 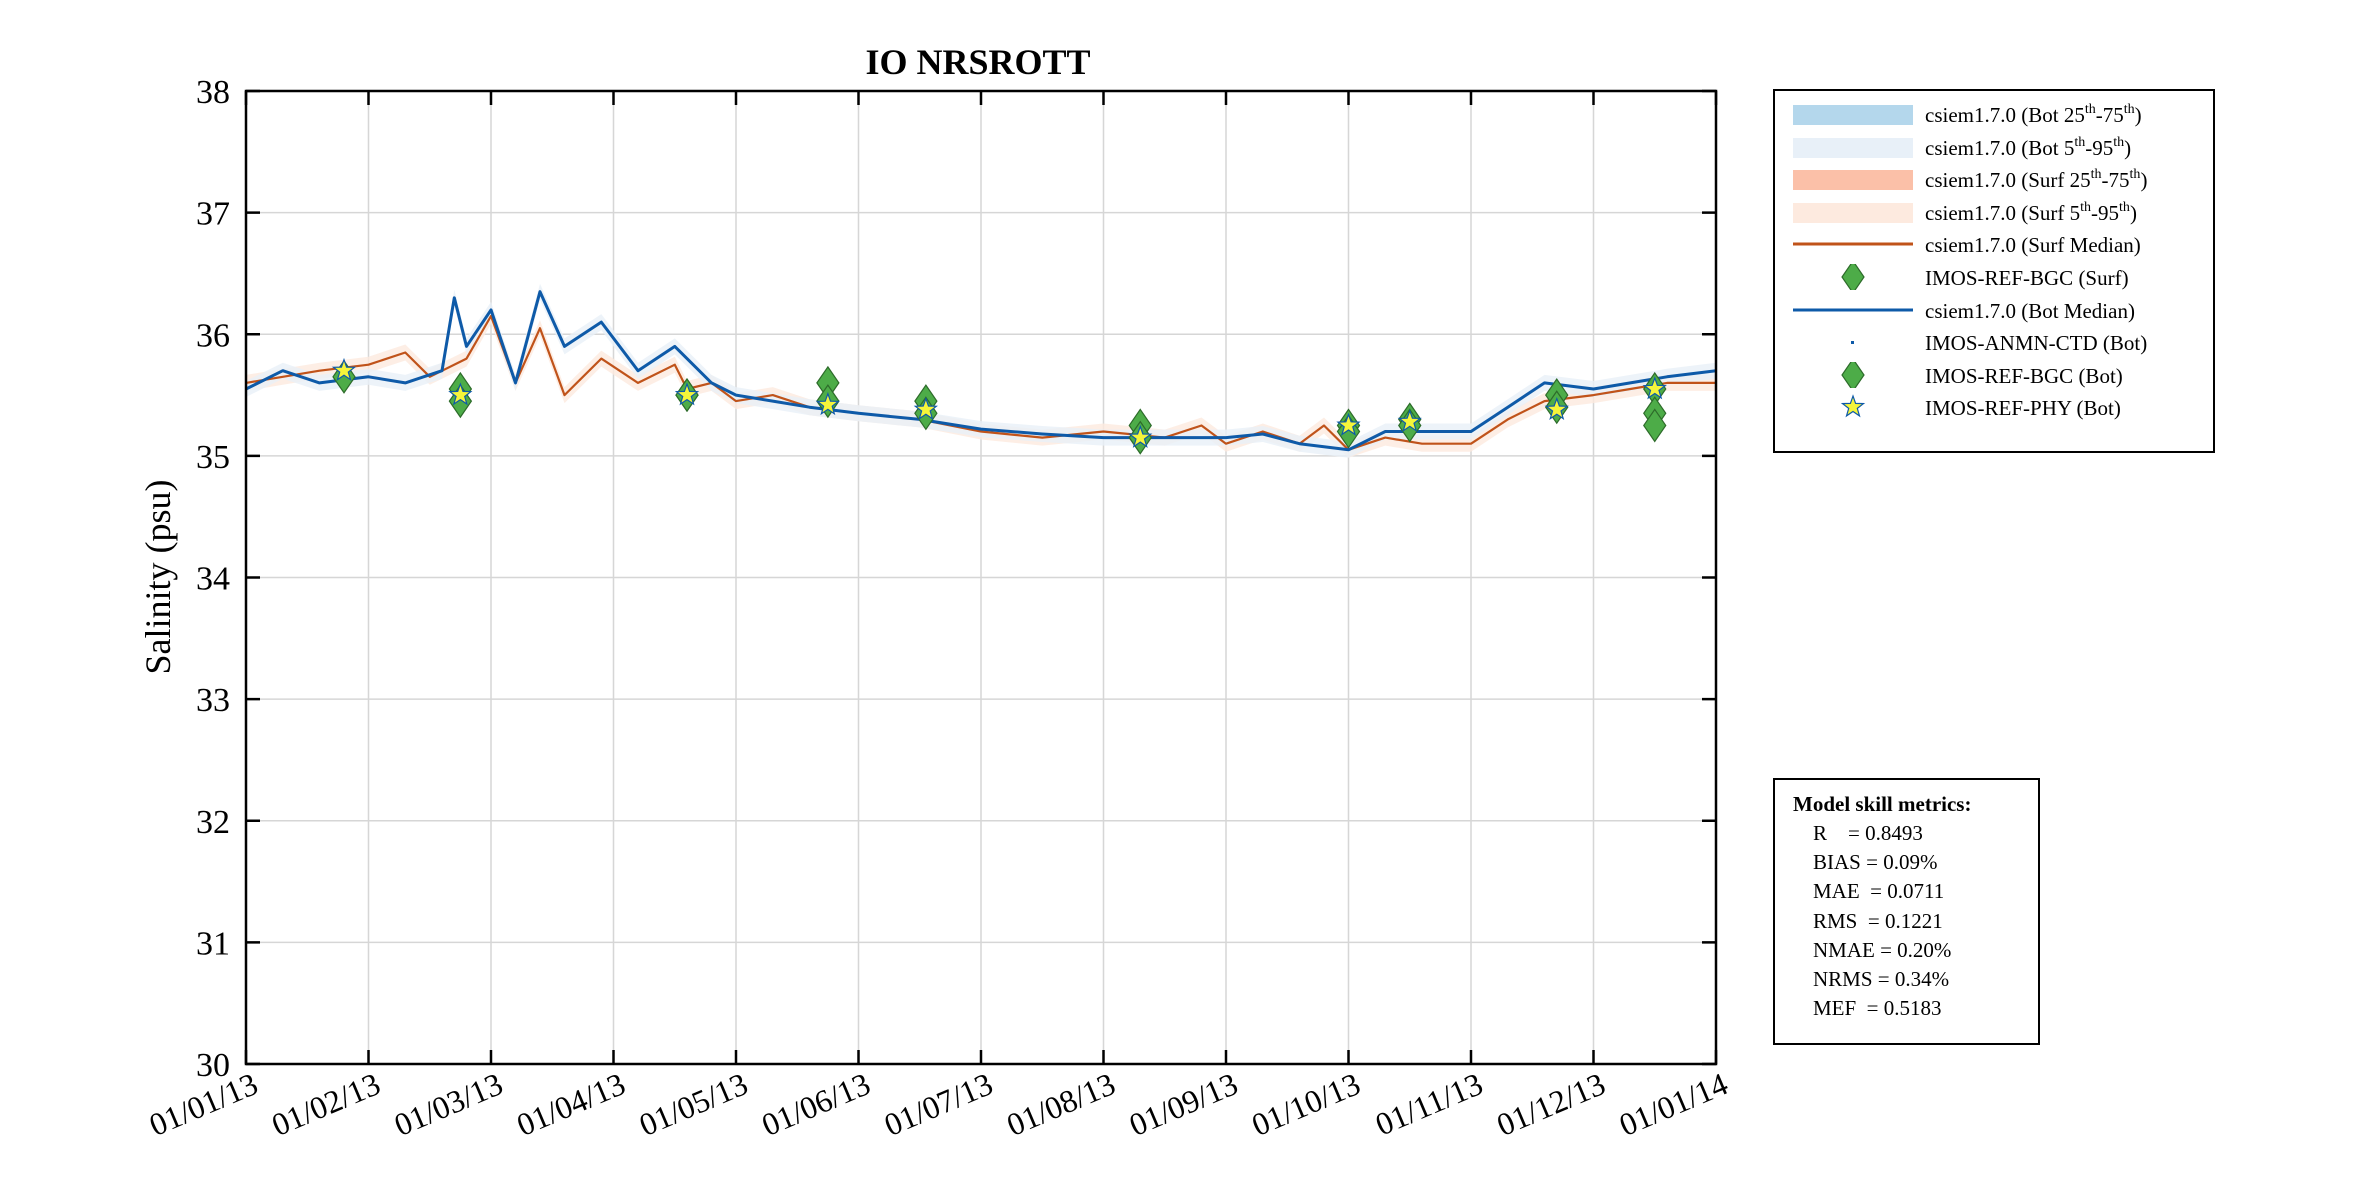 What do you see at coordinates (1305, 1104) in the screenshot?
I see `x-tick-label: 01/10/13` at bounding box center [1305, 1104].